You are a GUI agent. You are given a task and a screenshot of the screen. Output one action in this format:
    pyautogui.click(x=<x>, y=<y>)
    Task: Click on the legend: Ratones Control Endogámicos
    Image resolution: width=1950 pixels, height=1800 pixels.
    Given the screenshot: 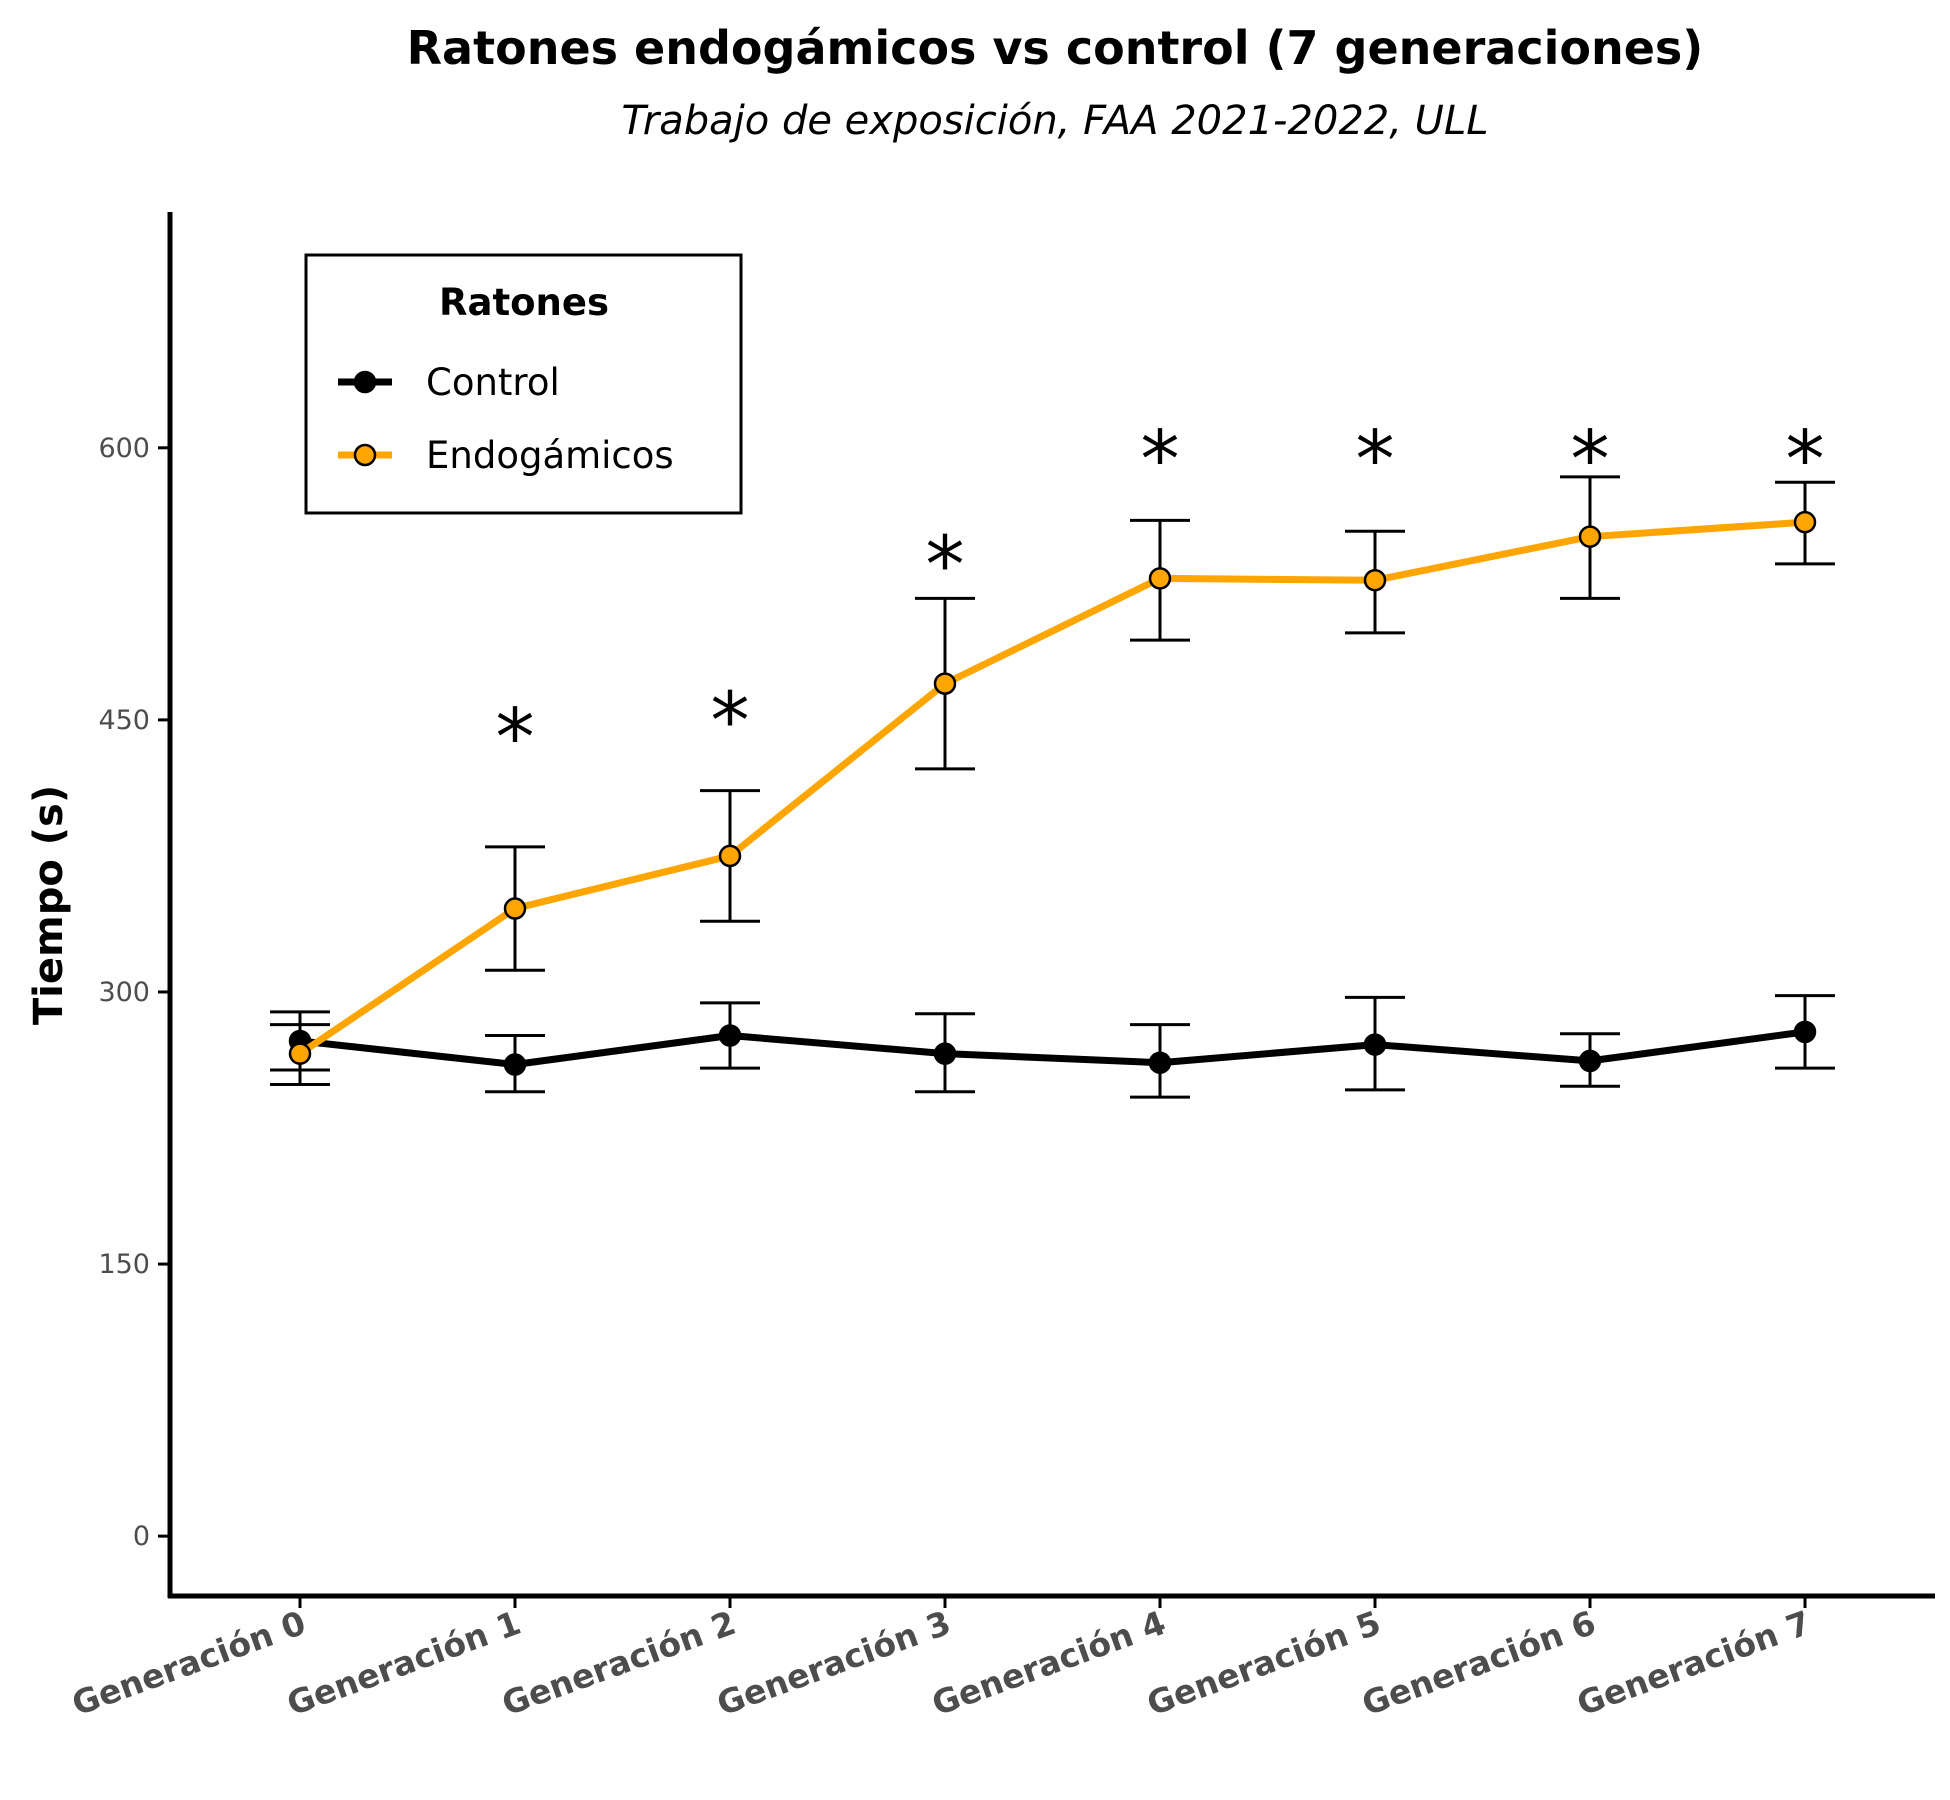 What is the action you would take?
    pyautogui.click(x=523, y=384)
    